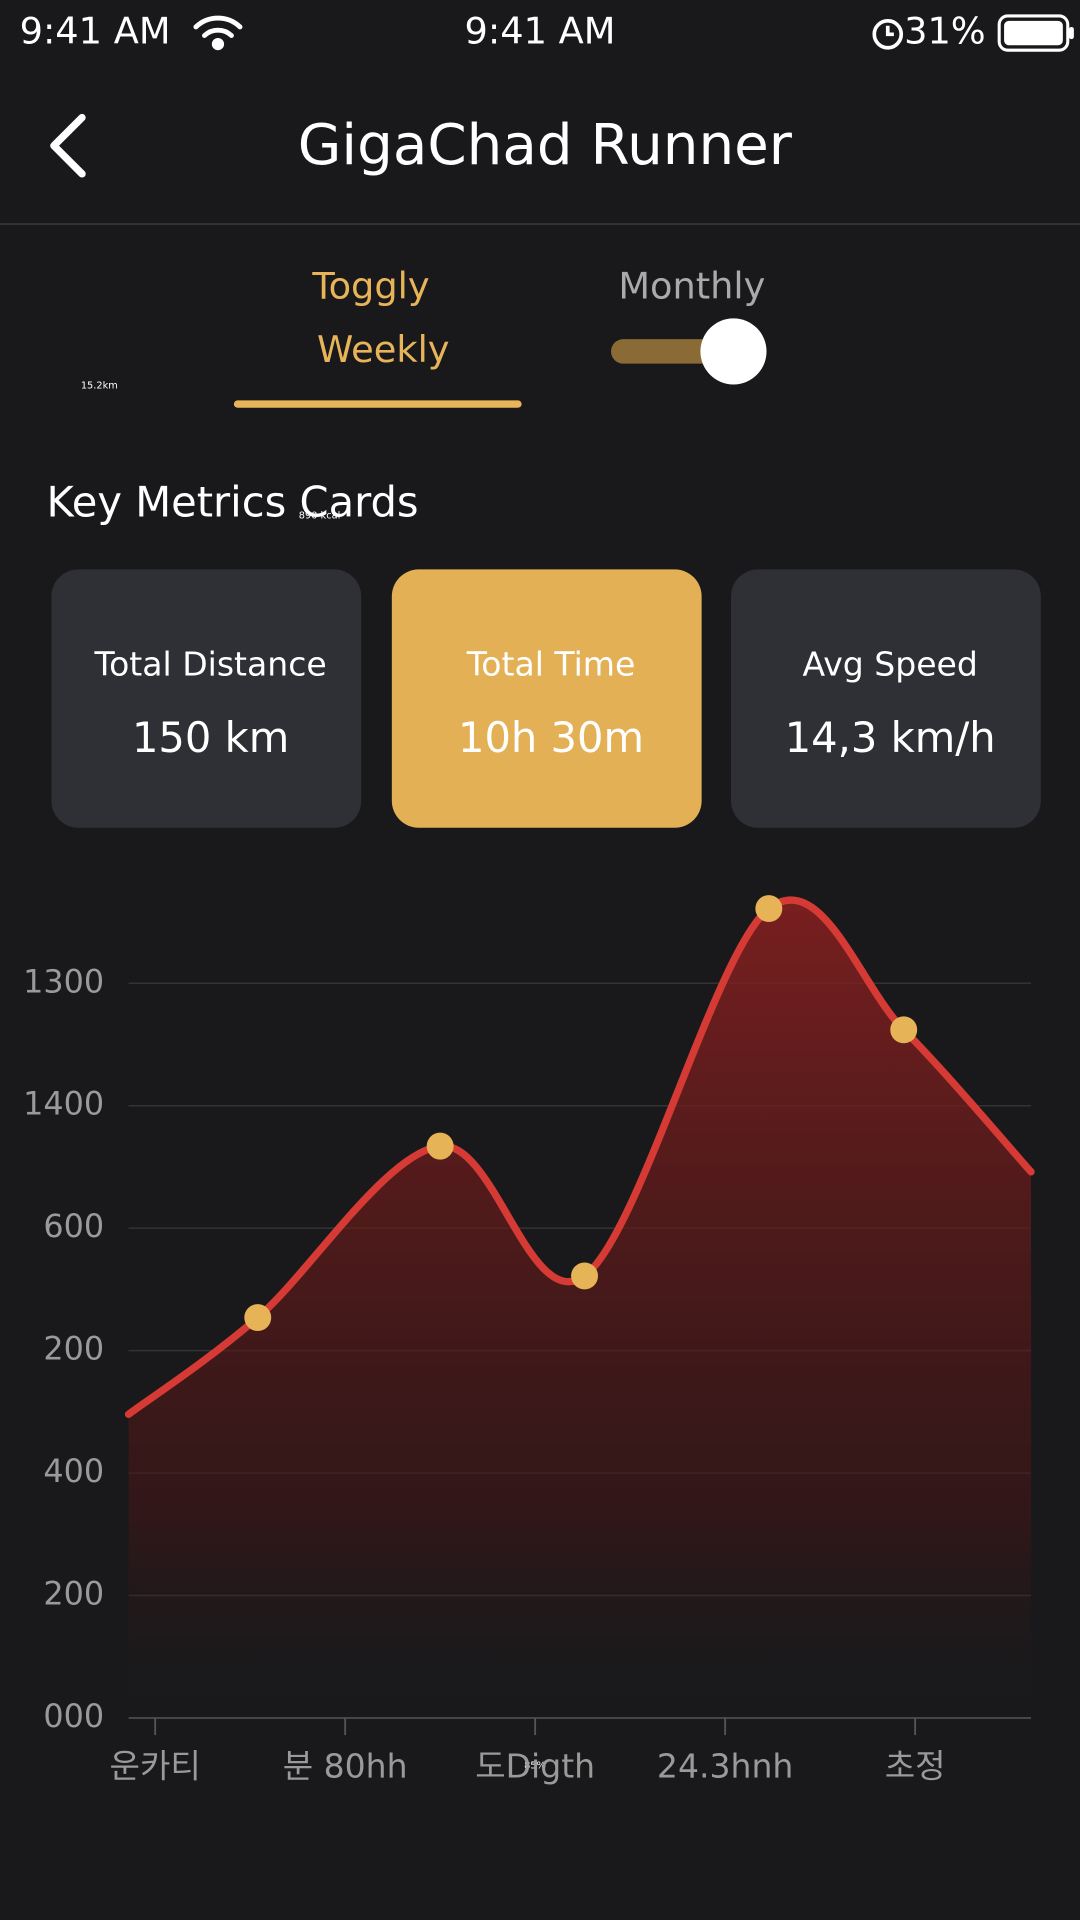 This screenshot has width=1080, height=1920. What do you see at coordinates (99, 386) in the screenshot?
I see `overlay-label: 15.2km` at bounding box center [99, 386].